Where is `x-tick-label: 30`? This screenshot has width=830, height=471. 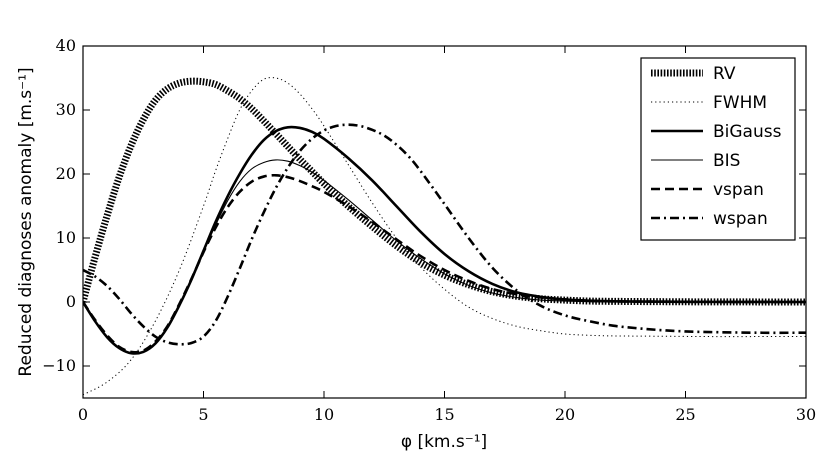
x-tick-label: 30 is located at coordinates (806, 414).